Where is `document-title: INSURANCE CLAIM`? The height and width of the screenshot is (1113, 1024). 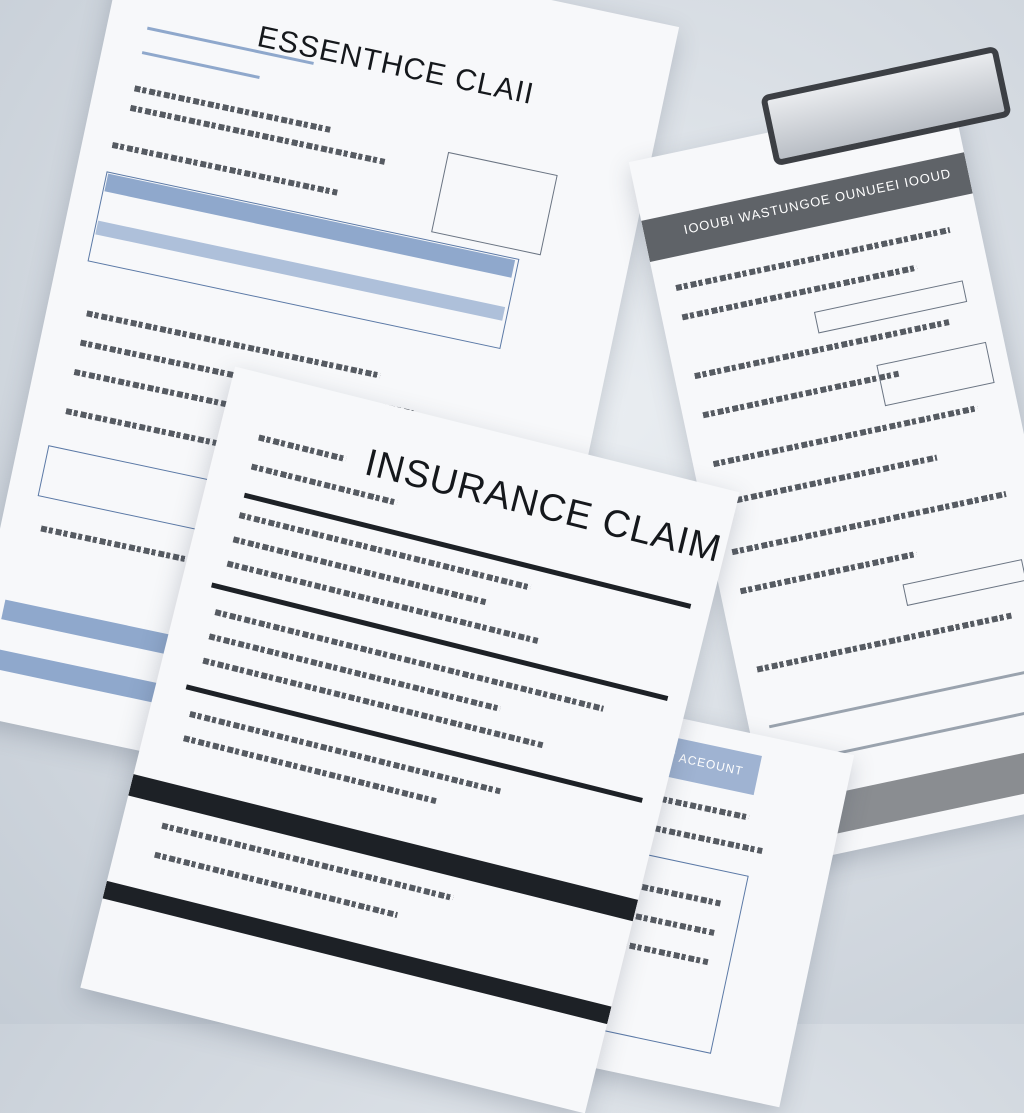 document-title: INSURANCE CLAIM is located at coordinates (543, 506).